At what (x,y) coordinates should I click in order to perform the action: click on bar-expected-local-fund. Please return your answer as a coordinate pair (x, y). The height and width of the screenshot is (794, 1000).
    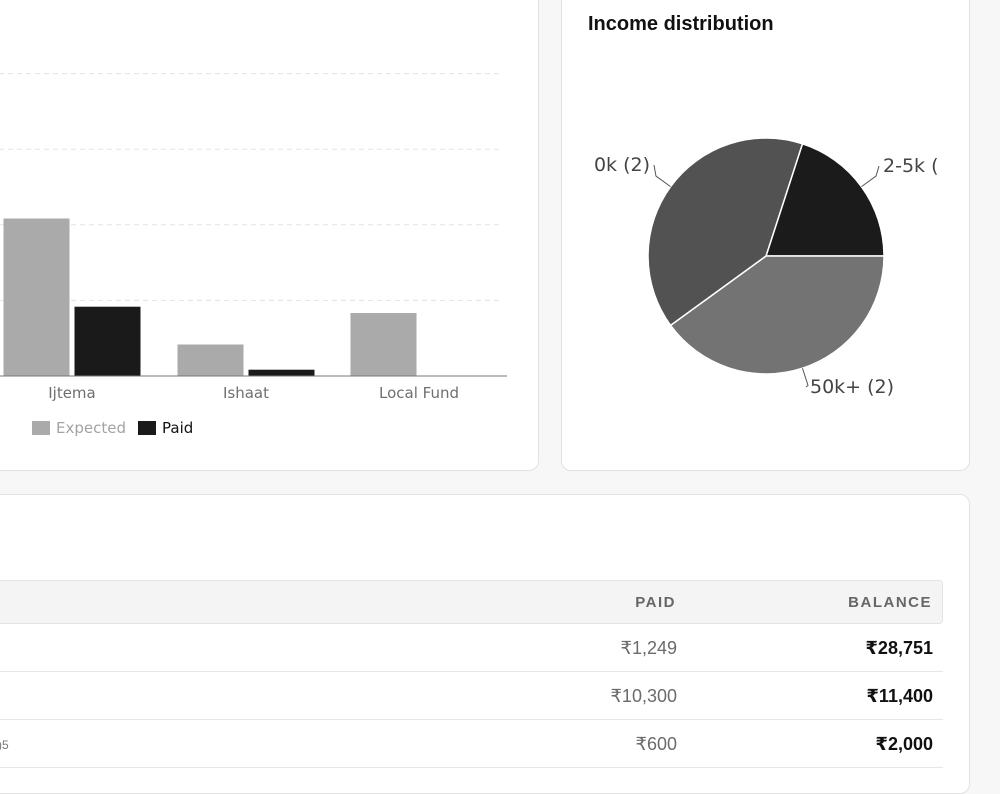
    Looking at the image, I should click on (383, 344).